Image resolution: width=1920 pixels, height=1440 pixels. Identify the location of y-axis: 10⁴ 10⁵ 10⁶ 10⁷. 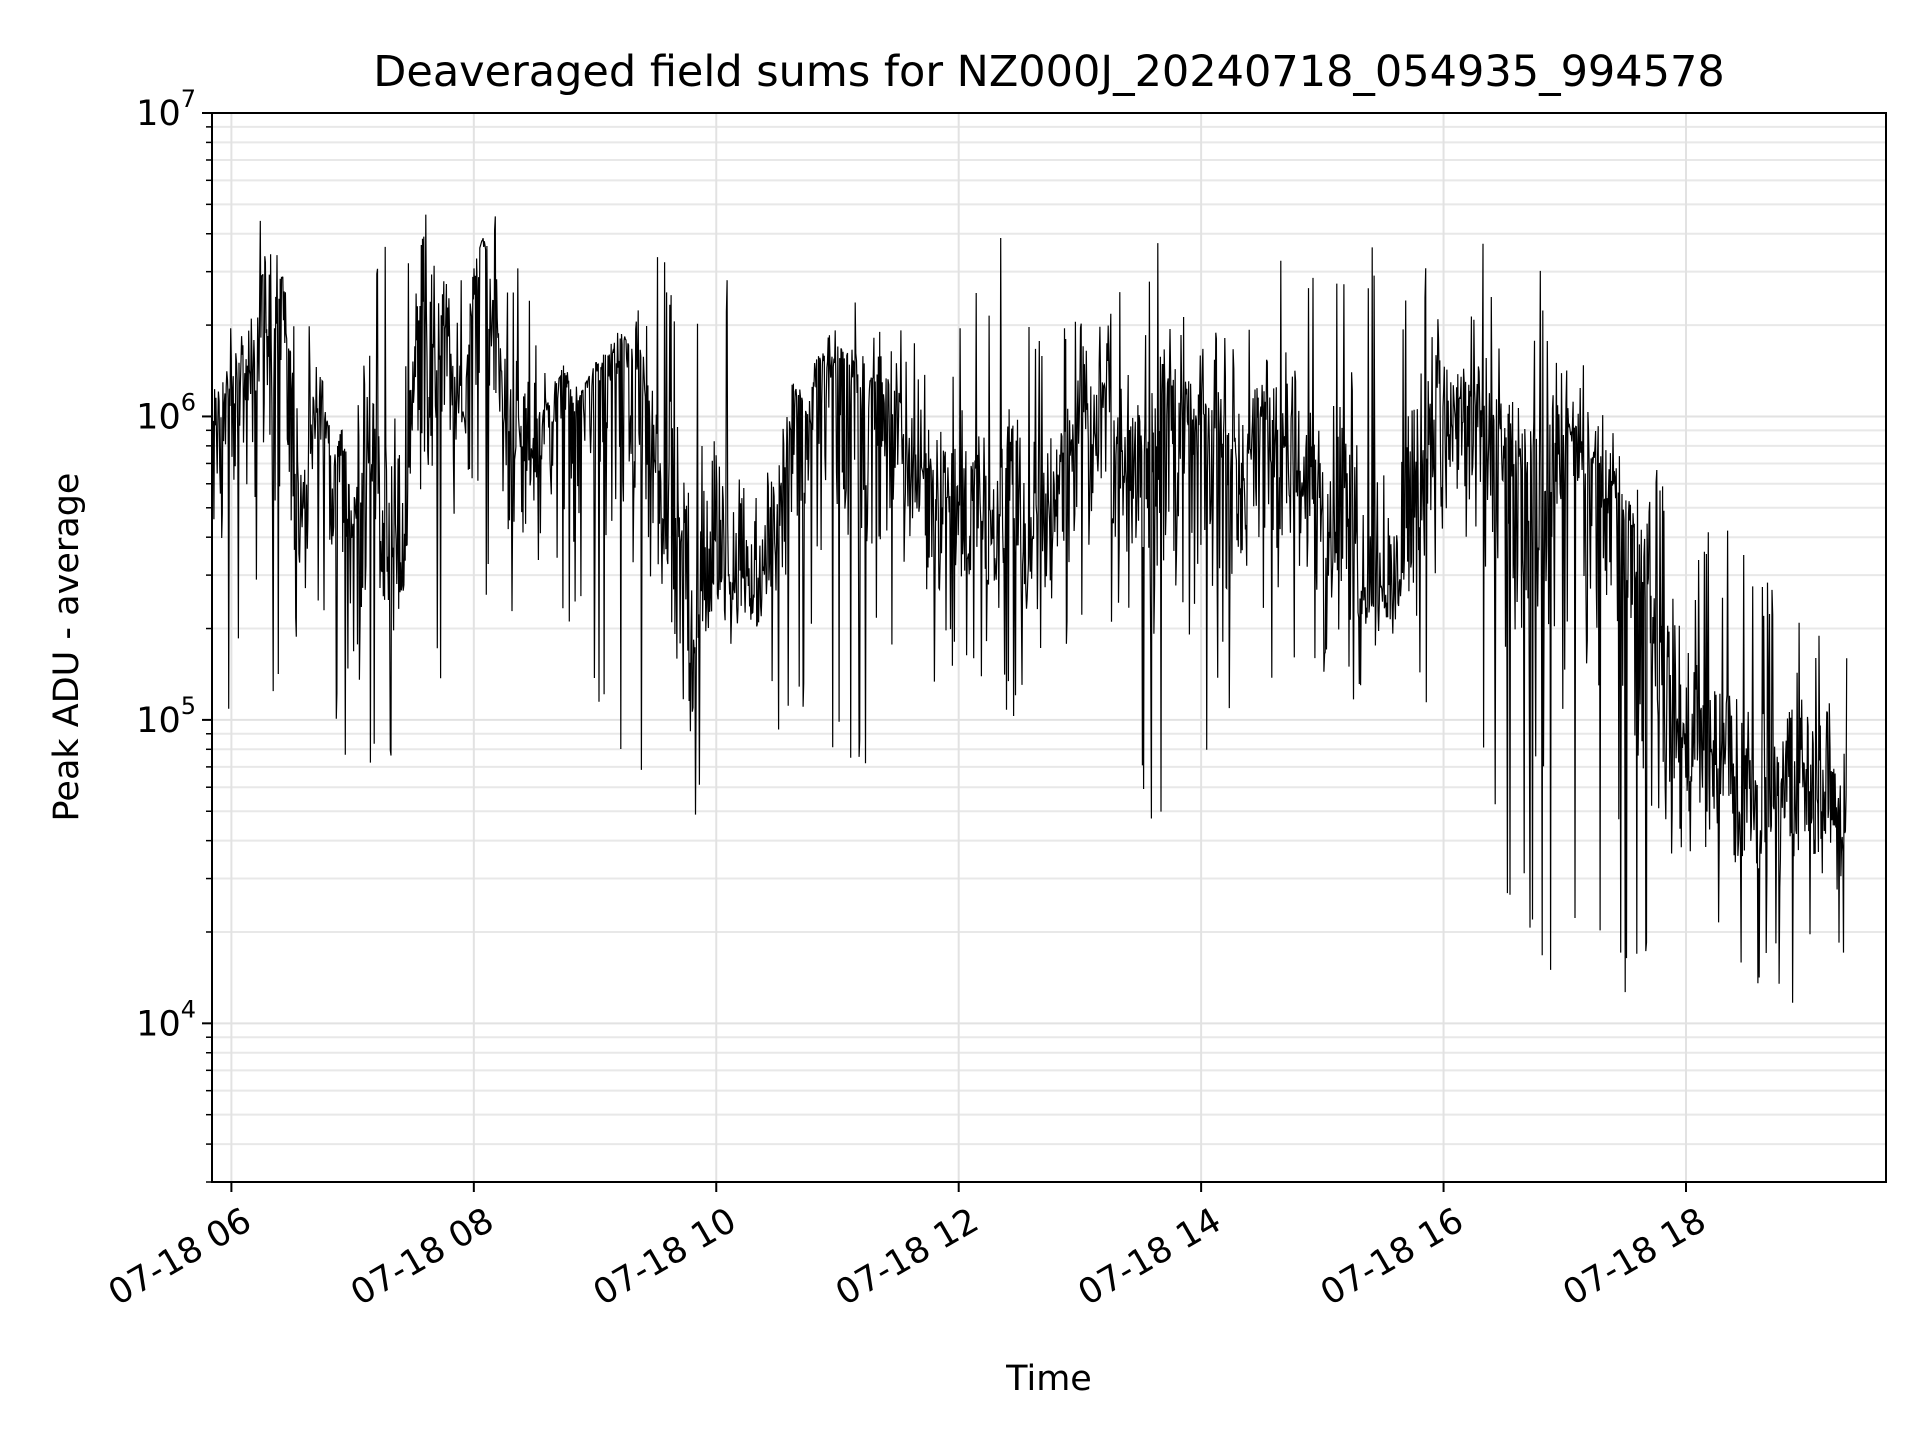
(174, 634).